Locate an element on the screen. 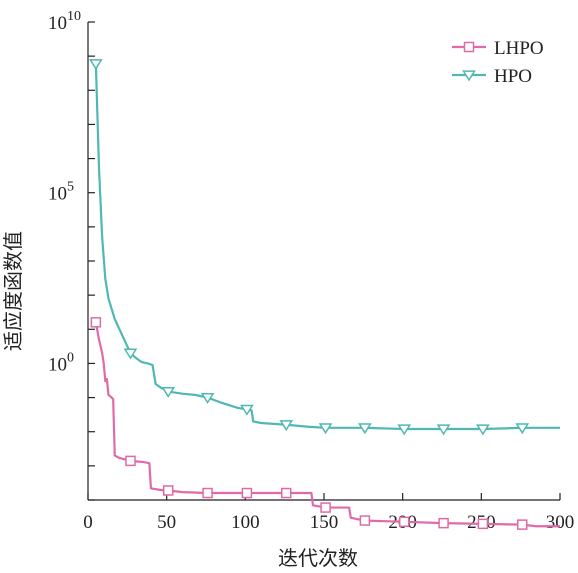 The width and height of the screenshot is (578, 573). x-tick-label: 100 is located at coordinates (245, 522).